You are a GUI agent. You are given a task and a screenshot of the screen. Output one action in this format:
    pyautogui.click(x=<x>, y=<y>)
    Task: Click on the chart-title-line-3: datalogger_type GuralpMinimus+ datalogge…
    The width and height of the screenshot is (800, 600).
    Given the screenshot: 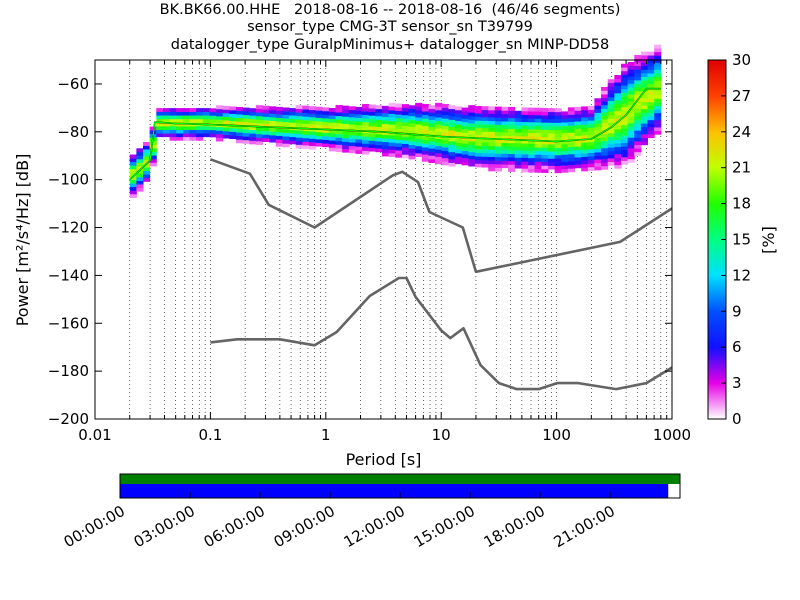 What is the action you would take?
    pyautogui.click(x=390, y=45)
    